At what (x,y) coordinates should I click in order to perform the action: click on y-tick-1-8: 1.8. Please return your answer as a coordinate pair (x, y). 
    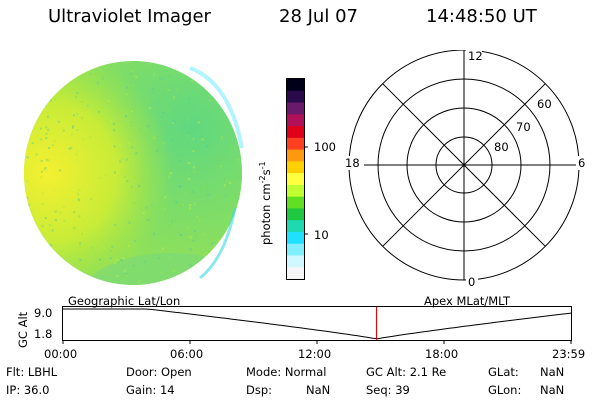
    Looking at the image, I should click on (43, 334).